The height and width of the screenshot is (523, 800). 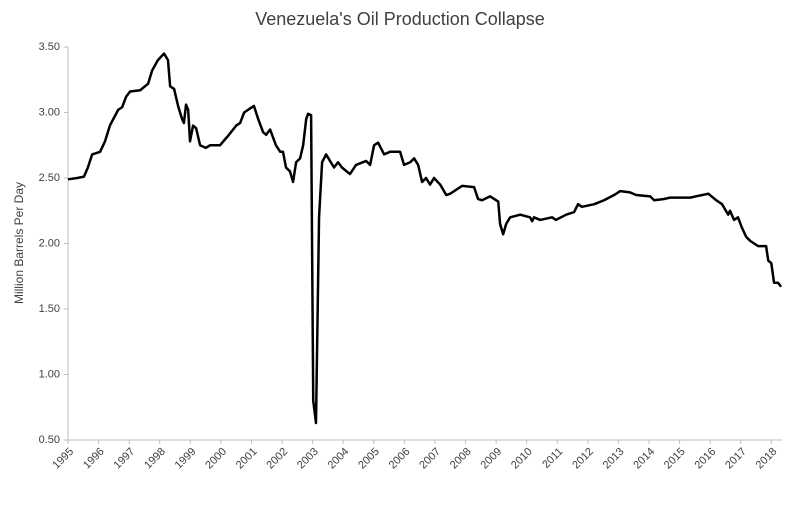 I want to click on x-tick-label: 2006, so click(x=400, y=459).